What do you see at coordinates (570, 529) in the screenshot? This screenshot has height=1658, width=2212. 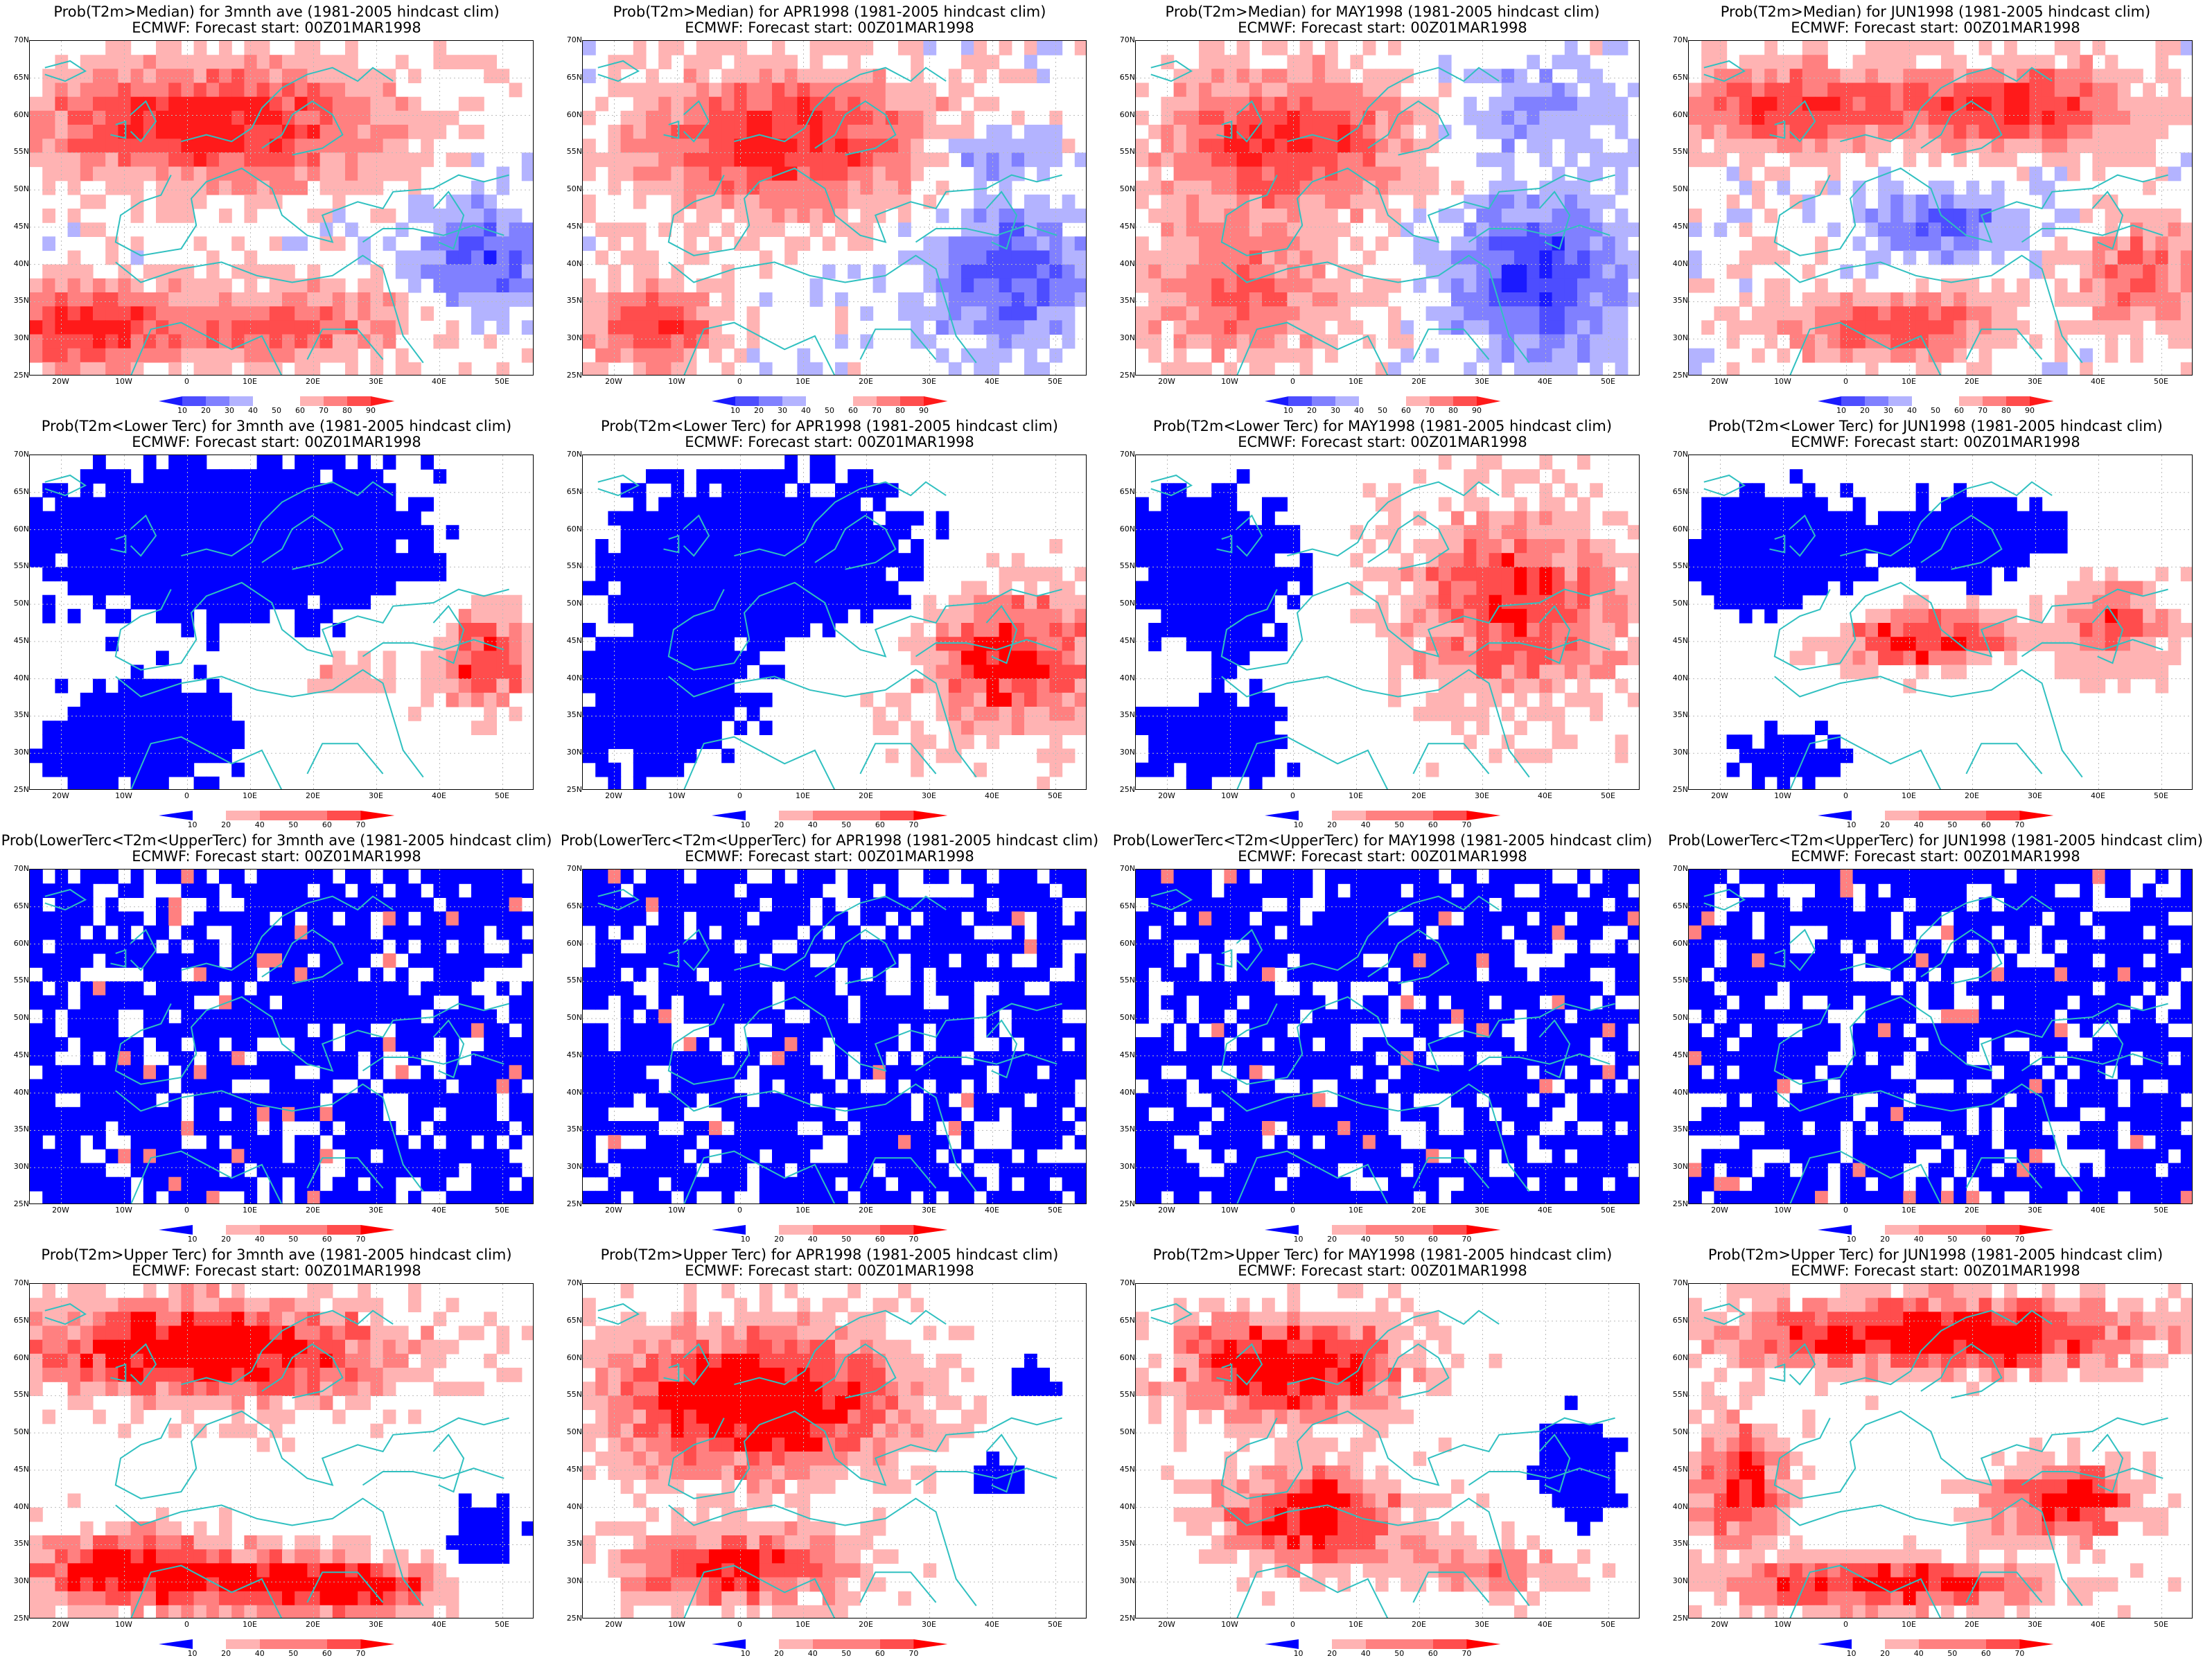 I see `lat-tick-label: 60N` at bounding box center [570, 529].